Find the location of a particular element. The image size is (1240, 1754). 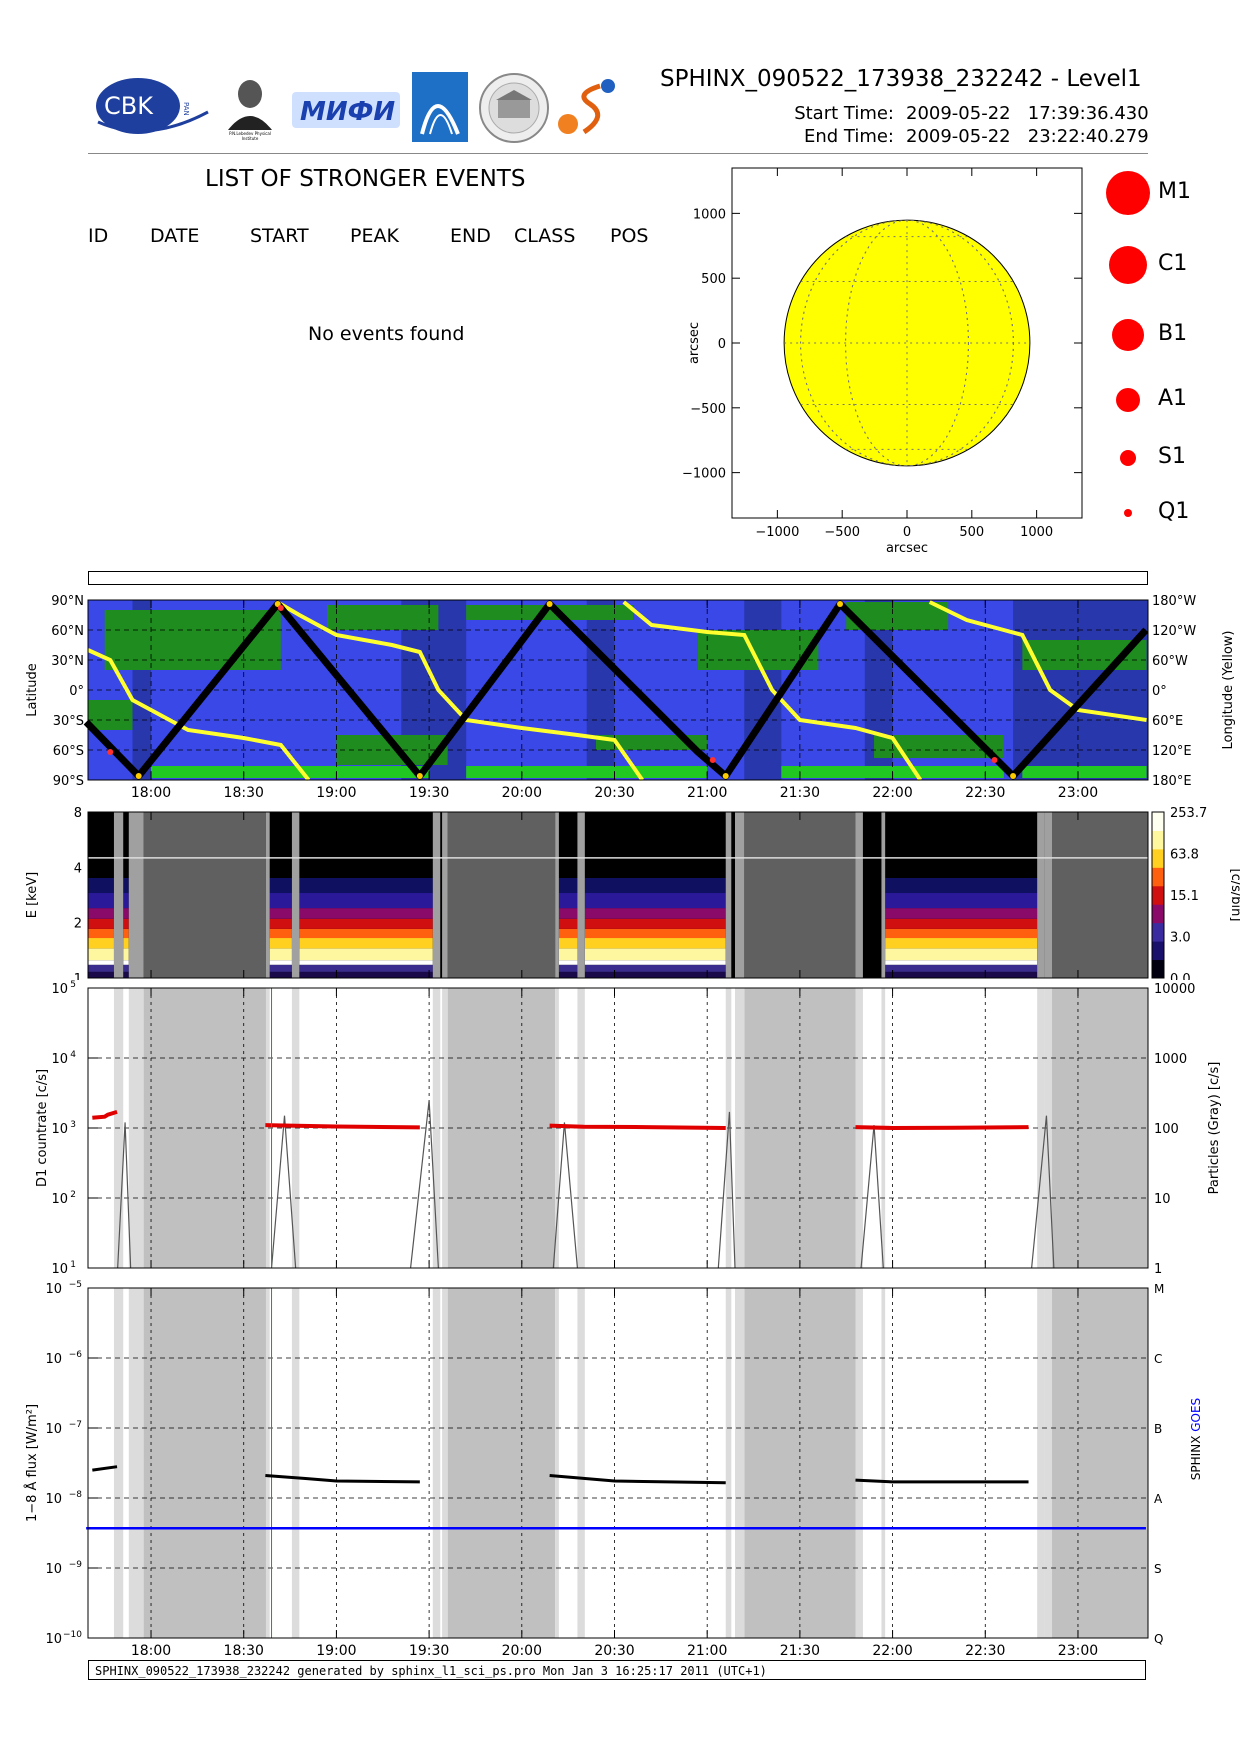

report-title: SPHINX_090522_173938_232242 - Level1 is located at coordinates (901, 79).